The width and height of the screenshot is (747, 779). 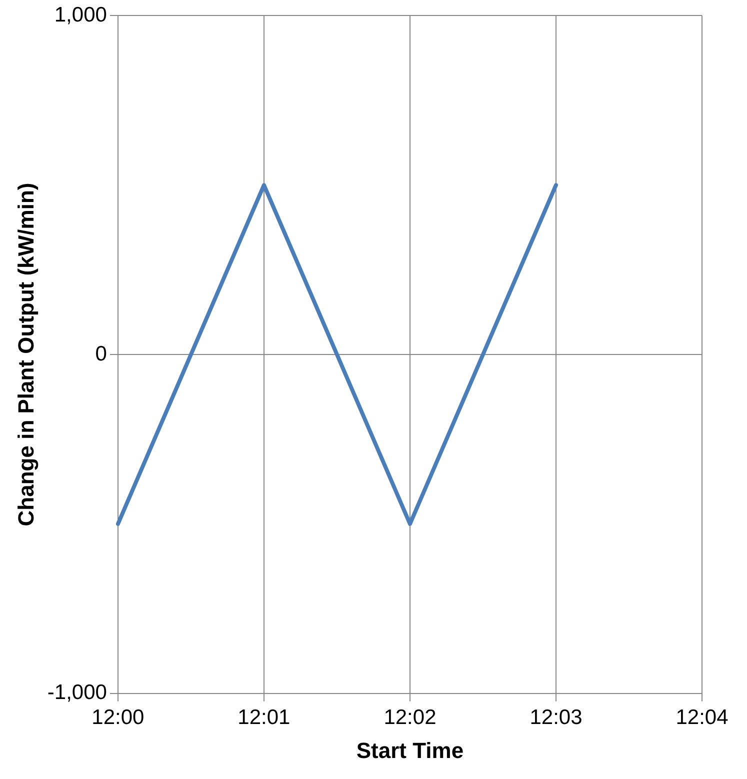 I want to click on x-tick-label: 12:04, so click(x=702, y=717).